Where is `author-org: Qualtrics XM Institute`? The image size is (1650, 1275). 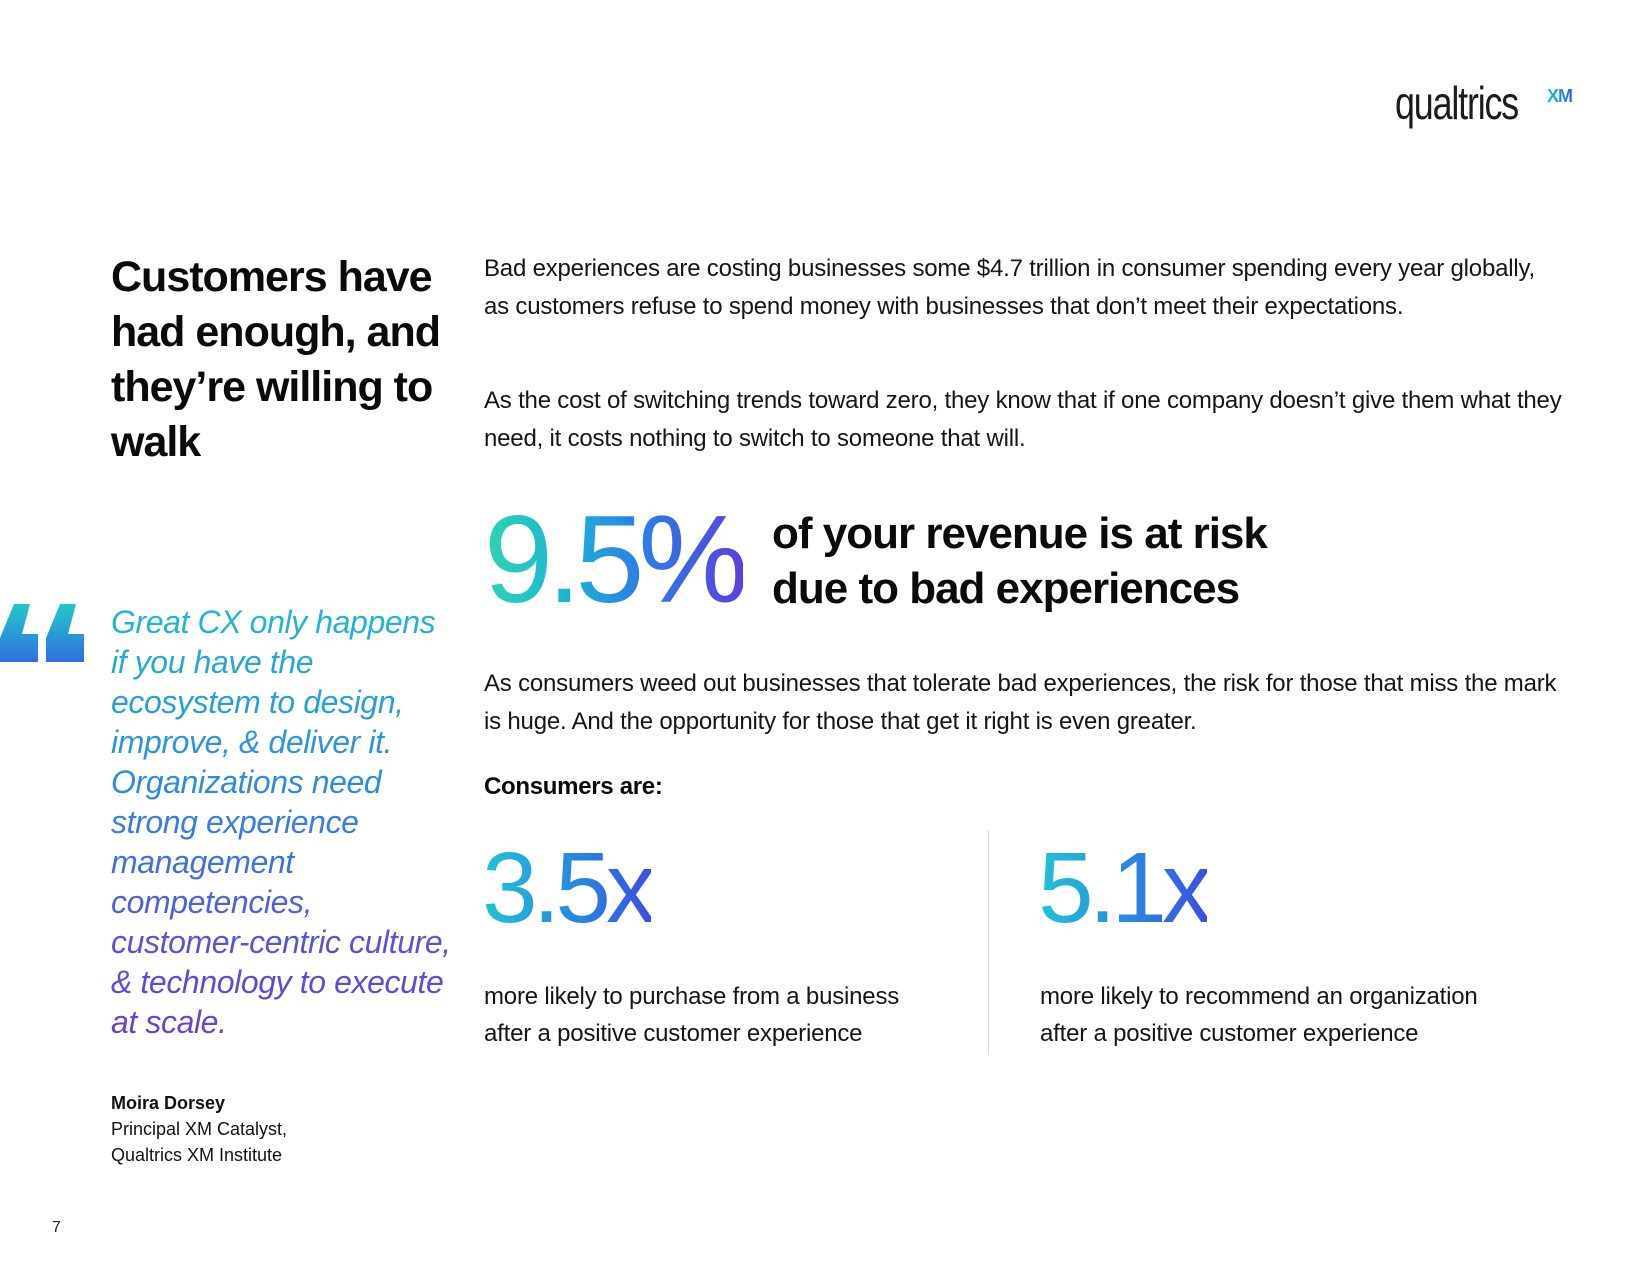 author-org: Qualtrics XM Institute is located at coordinates (197, 1155).